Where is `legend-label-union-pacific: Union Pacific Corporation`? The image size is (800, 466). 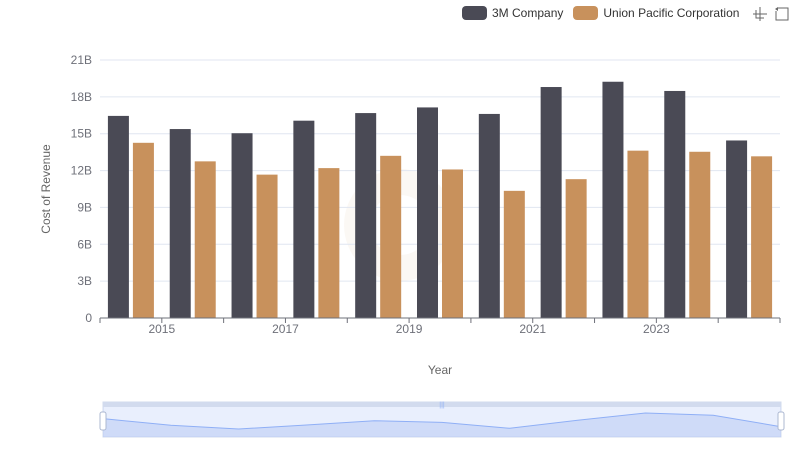
legend-label-union-pacific: Union Pacific Corporation is located at coordinates (671, 13).